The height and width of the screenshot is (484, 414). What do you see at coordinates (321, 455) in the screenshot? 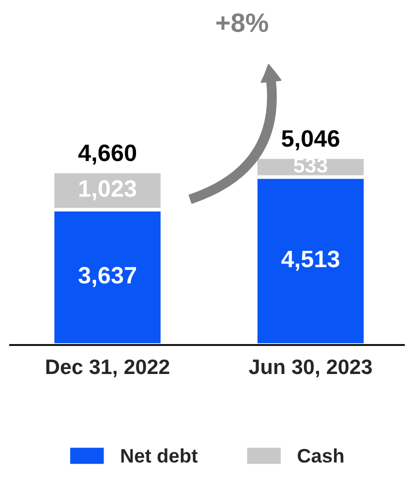
I see `legend-label: Cash` at bounding box center [321, 455].